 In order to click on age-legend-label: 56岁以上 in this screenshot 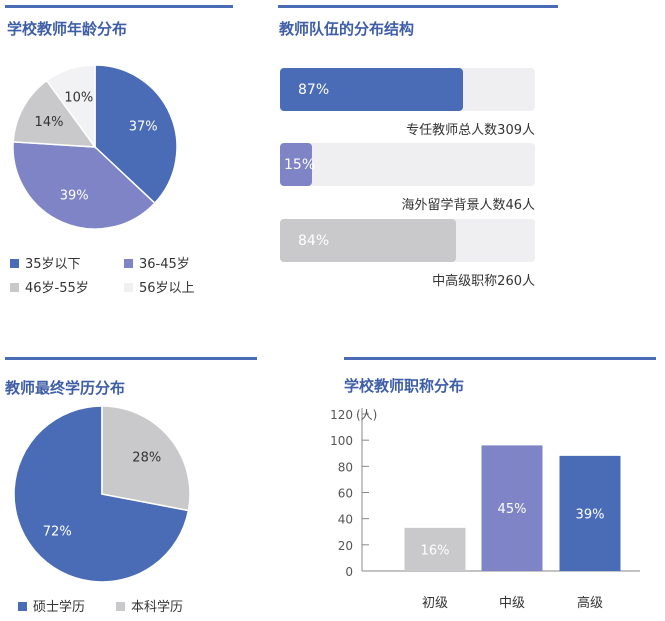, I will do `click(167, 288)`.